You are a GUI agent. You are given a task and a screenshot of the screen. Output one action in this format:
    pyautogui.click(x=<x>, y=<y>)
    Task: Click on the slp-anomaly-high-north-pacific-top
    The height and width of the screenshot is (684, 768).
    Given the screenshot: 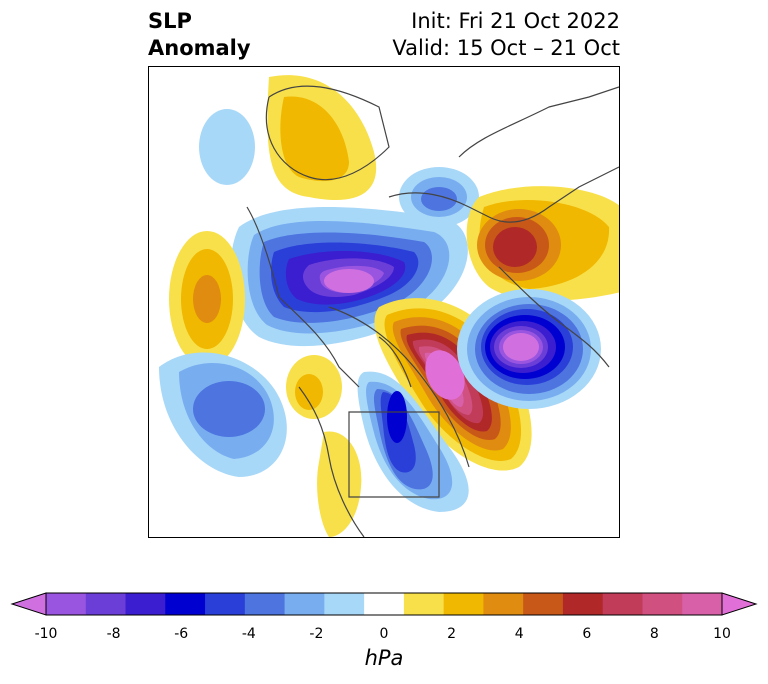 What is the action you would take?
    pyautogui.click(x=322, y=137)
    